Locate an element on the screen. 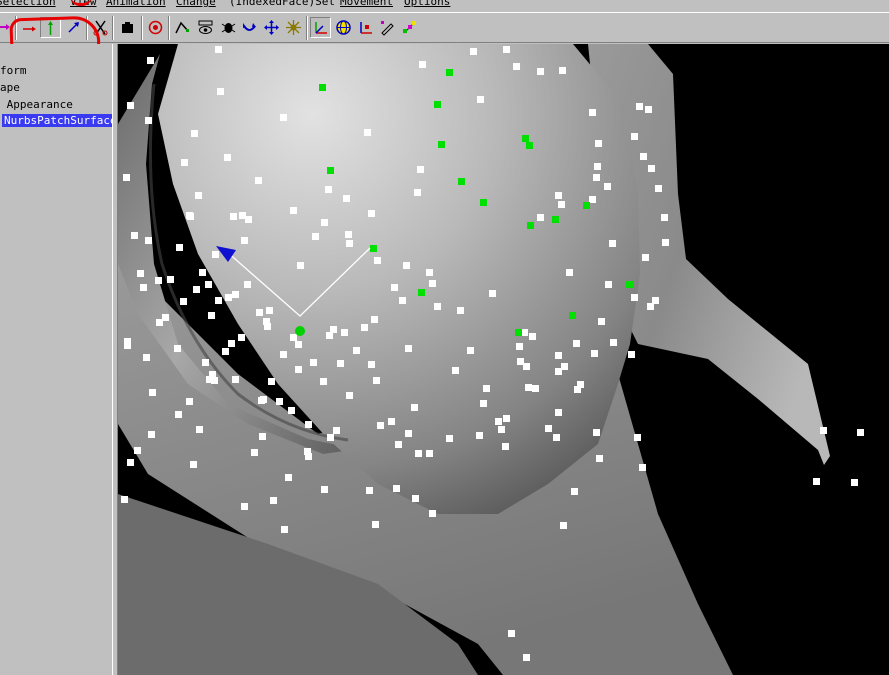 This screenshot has height=675, width=889. toolbar-button-cut is located at coordinates (100, 27).